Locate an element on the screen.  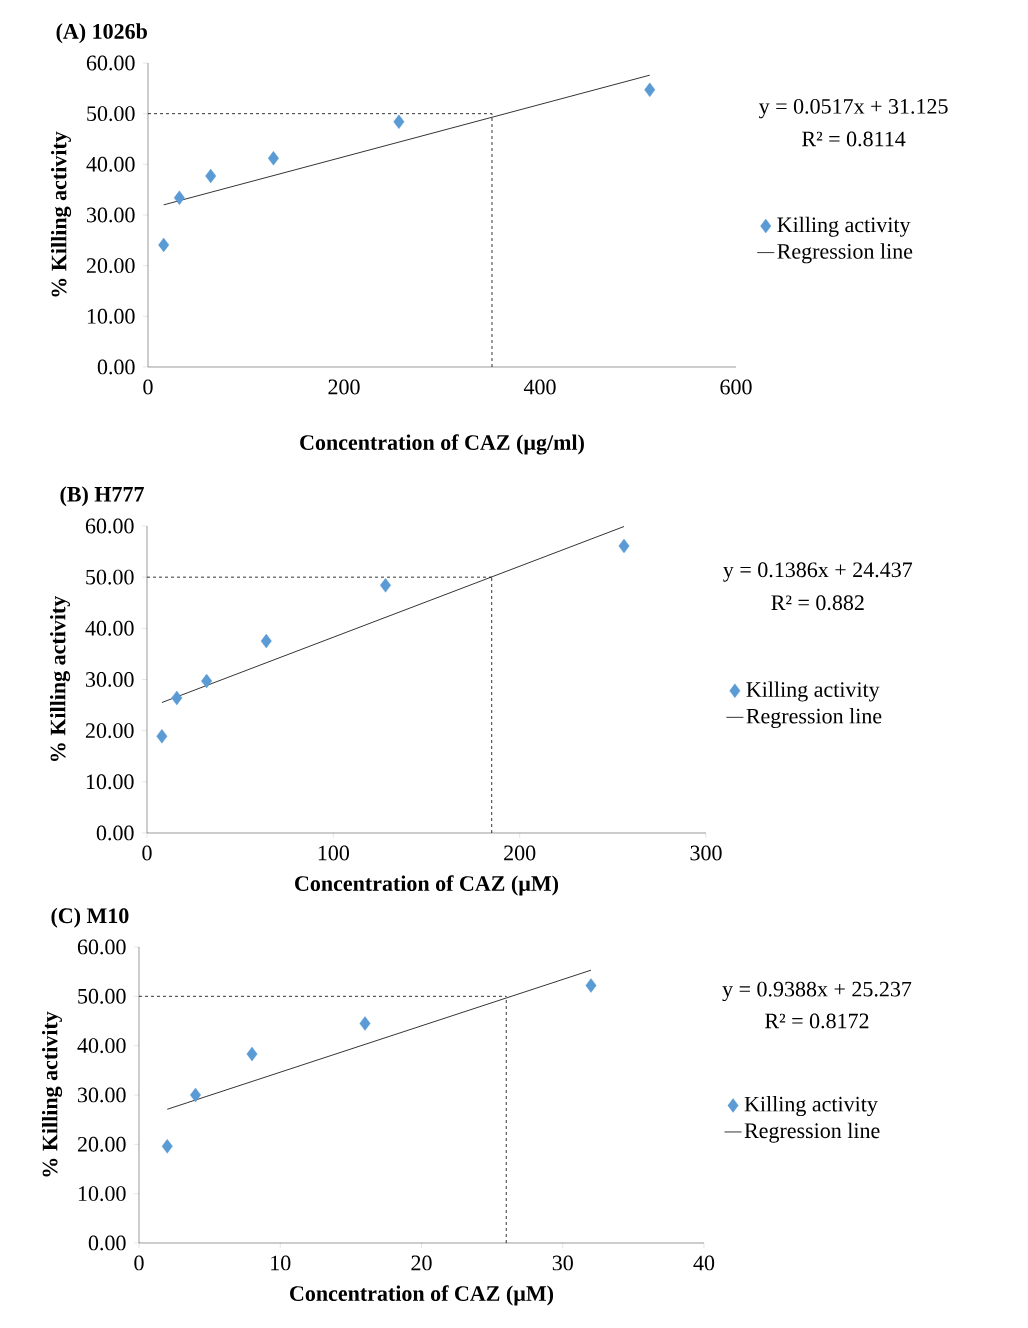
text: y = 0.9388x + 25.237 is located at coordinates (817, 991).